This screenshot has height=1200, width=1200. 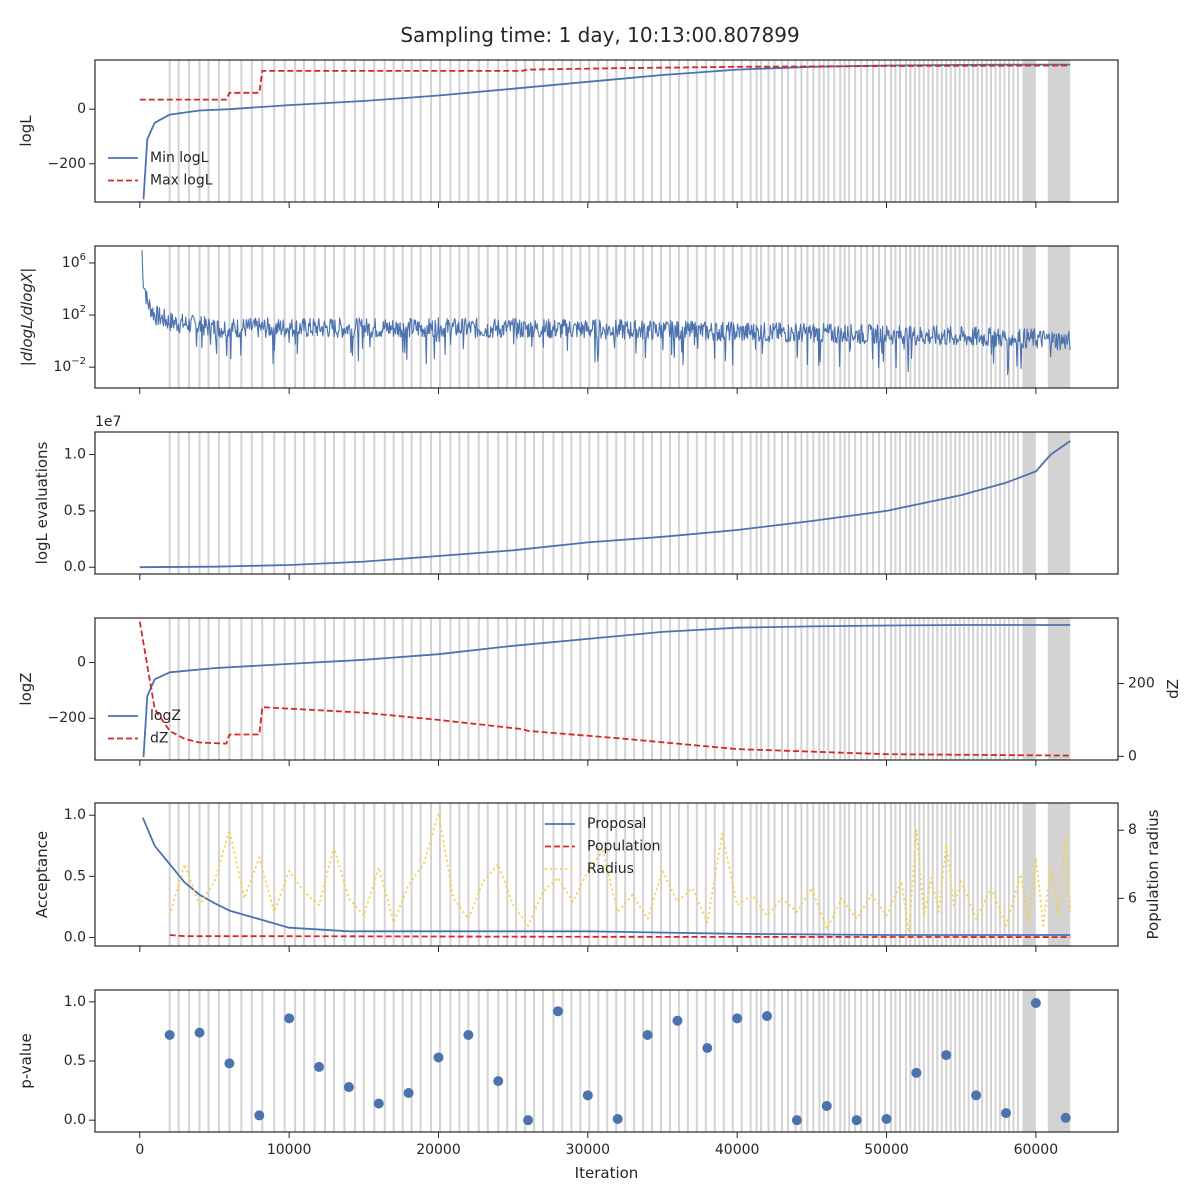 What do you see at coordinates (181, 181) in the screenshot?
I see `legend-label: Max logL` at bounding box center [181, 181].